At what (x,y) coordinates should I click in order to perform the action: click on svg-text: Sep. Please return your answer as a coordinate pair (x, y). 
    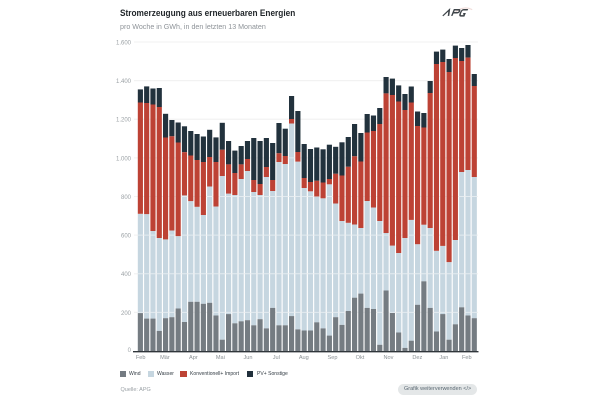
    Looking at the image, I should click on (333, 358).